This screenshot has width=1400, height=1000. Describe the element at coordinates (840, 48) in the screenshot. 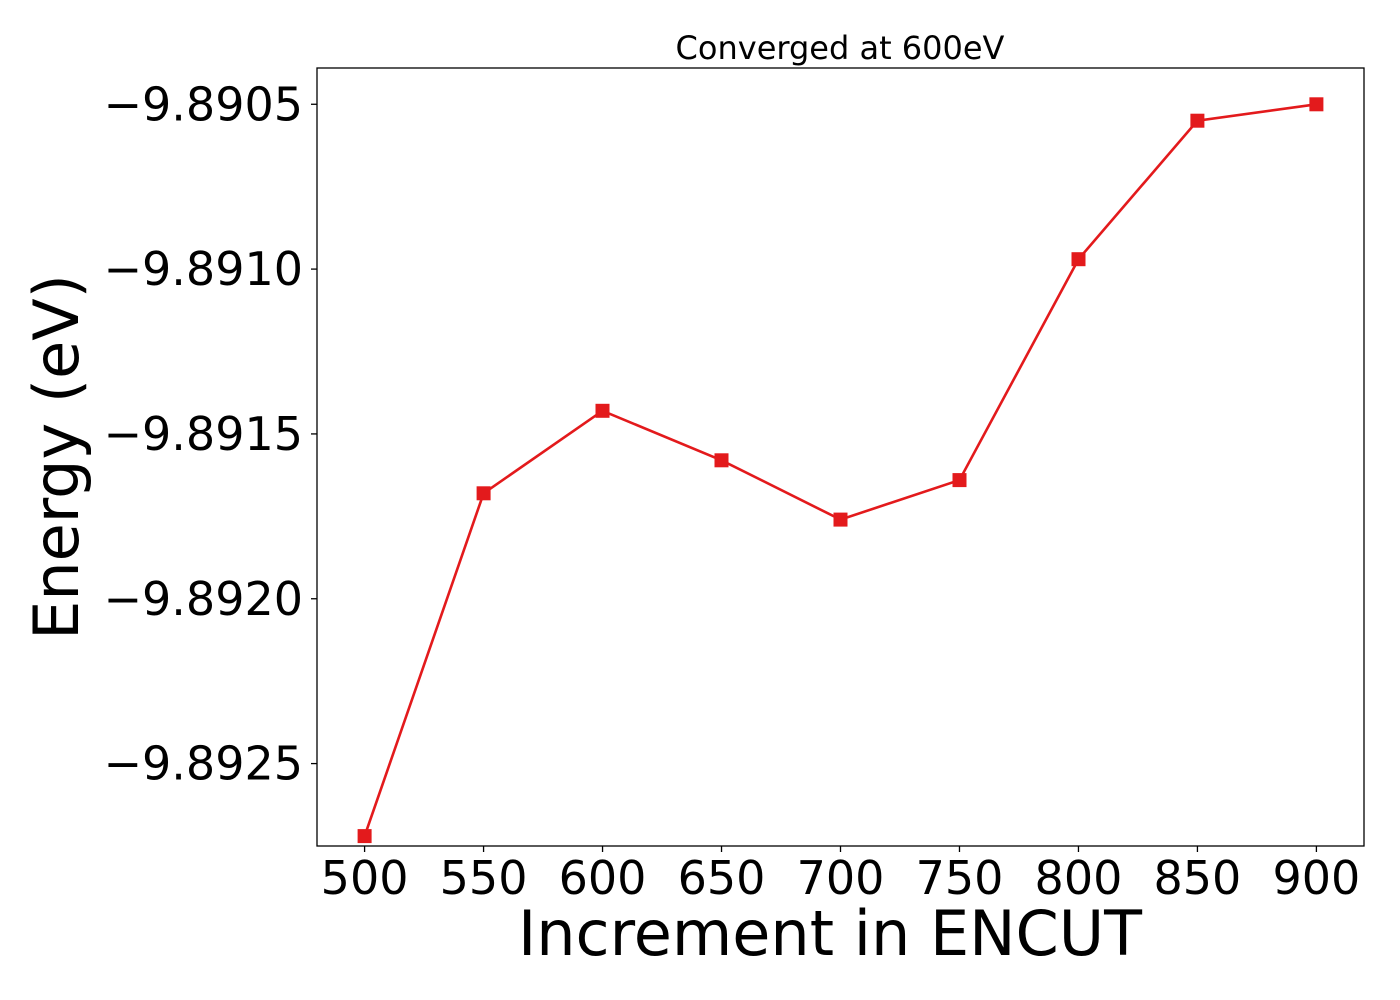

I see `chart-title: Converged at 600eV` at that location.